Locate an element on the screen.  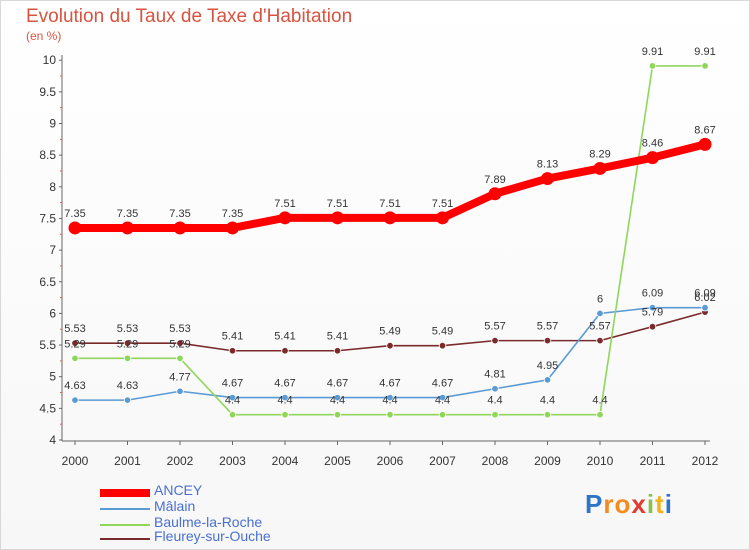
x-tick-label: 2003 is located at coordinates (232, 461).